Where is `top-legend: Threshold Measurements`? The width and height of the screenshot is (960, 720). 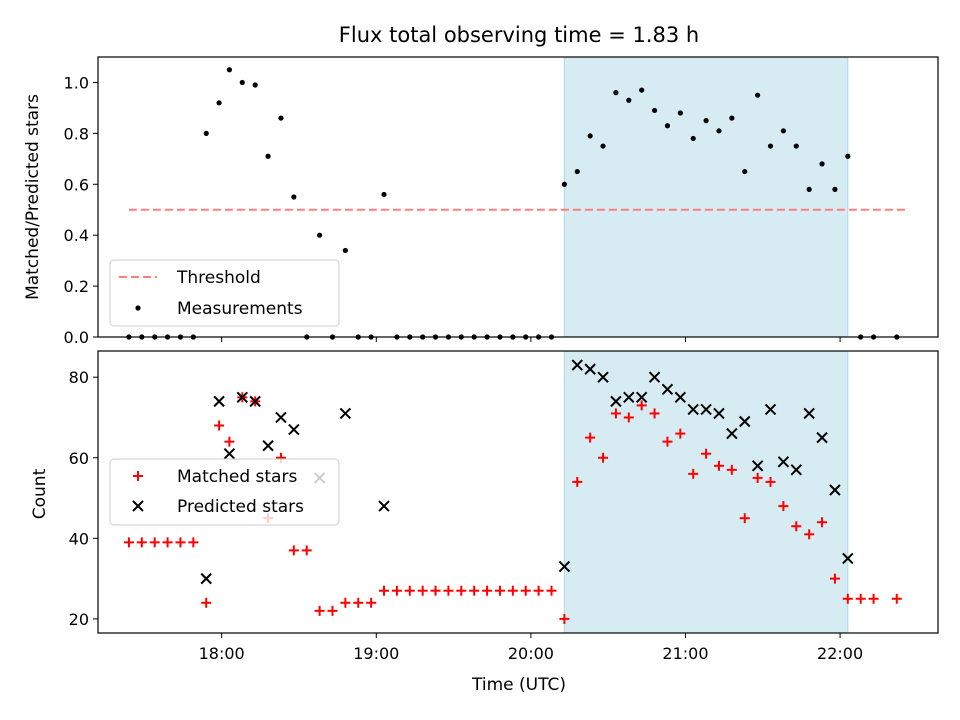 top-legend: Threshold Measurements is located at coordinates (224, 293).